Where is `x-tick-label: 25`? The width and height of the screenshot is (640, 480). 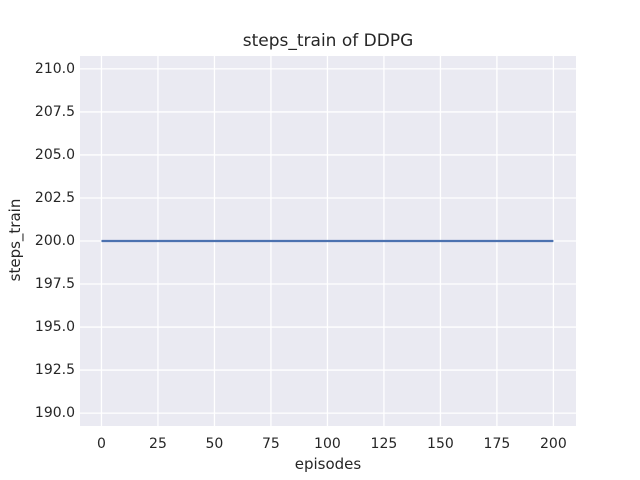 x-tick-label: 25 is located at coordinates (158, 444).